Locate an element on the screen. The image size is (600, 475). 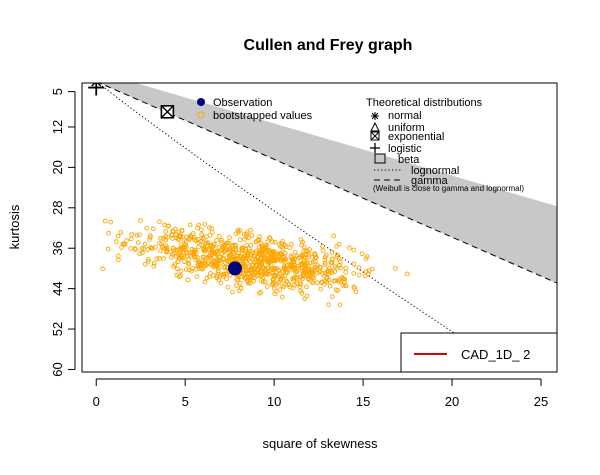
x-tick-label: 25 is located at coordinates (541, 401).